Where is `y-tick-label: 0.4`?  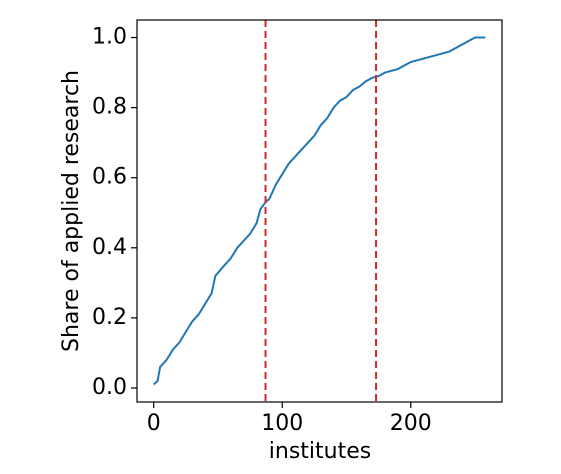
y-tick-label: 0.4 is located at coordinates (109, 247).